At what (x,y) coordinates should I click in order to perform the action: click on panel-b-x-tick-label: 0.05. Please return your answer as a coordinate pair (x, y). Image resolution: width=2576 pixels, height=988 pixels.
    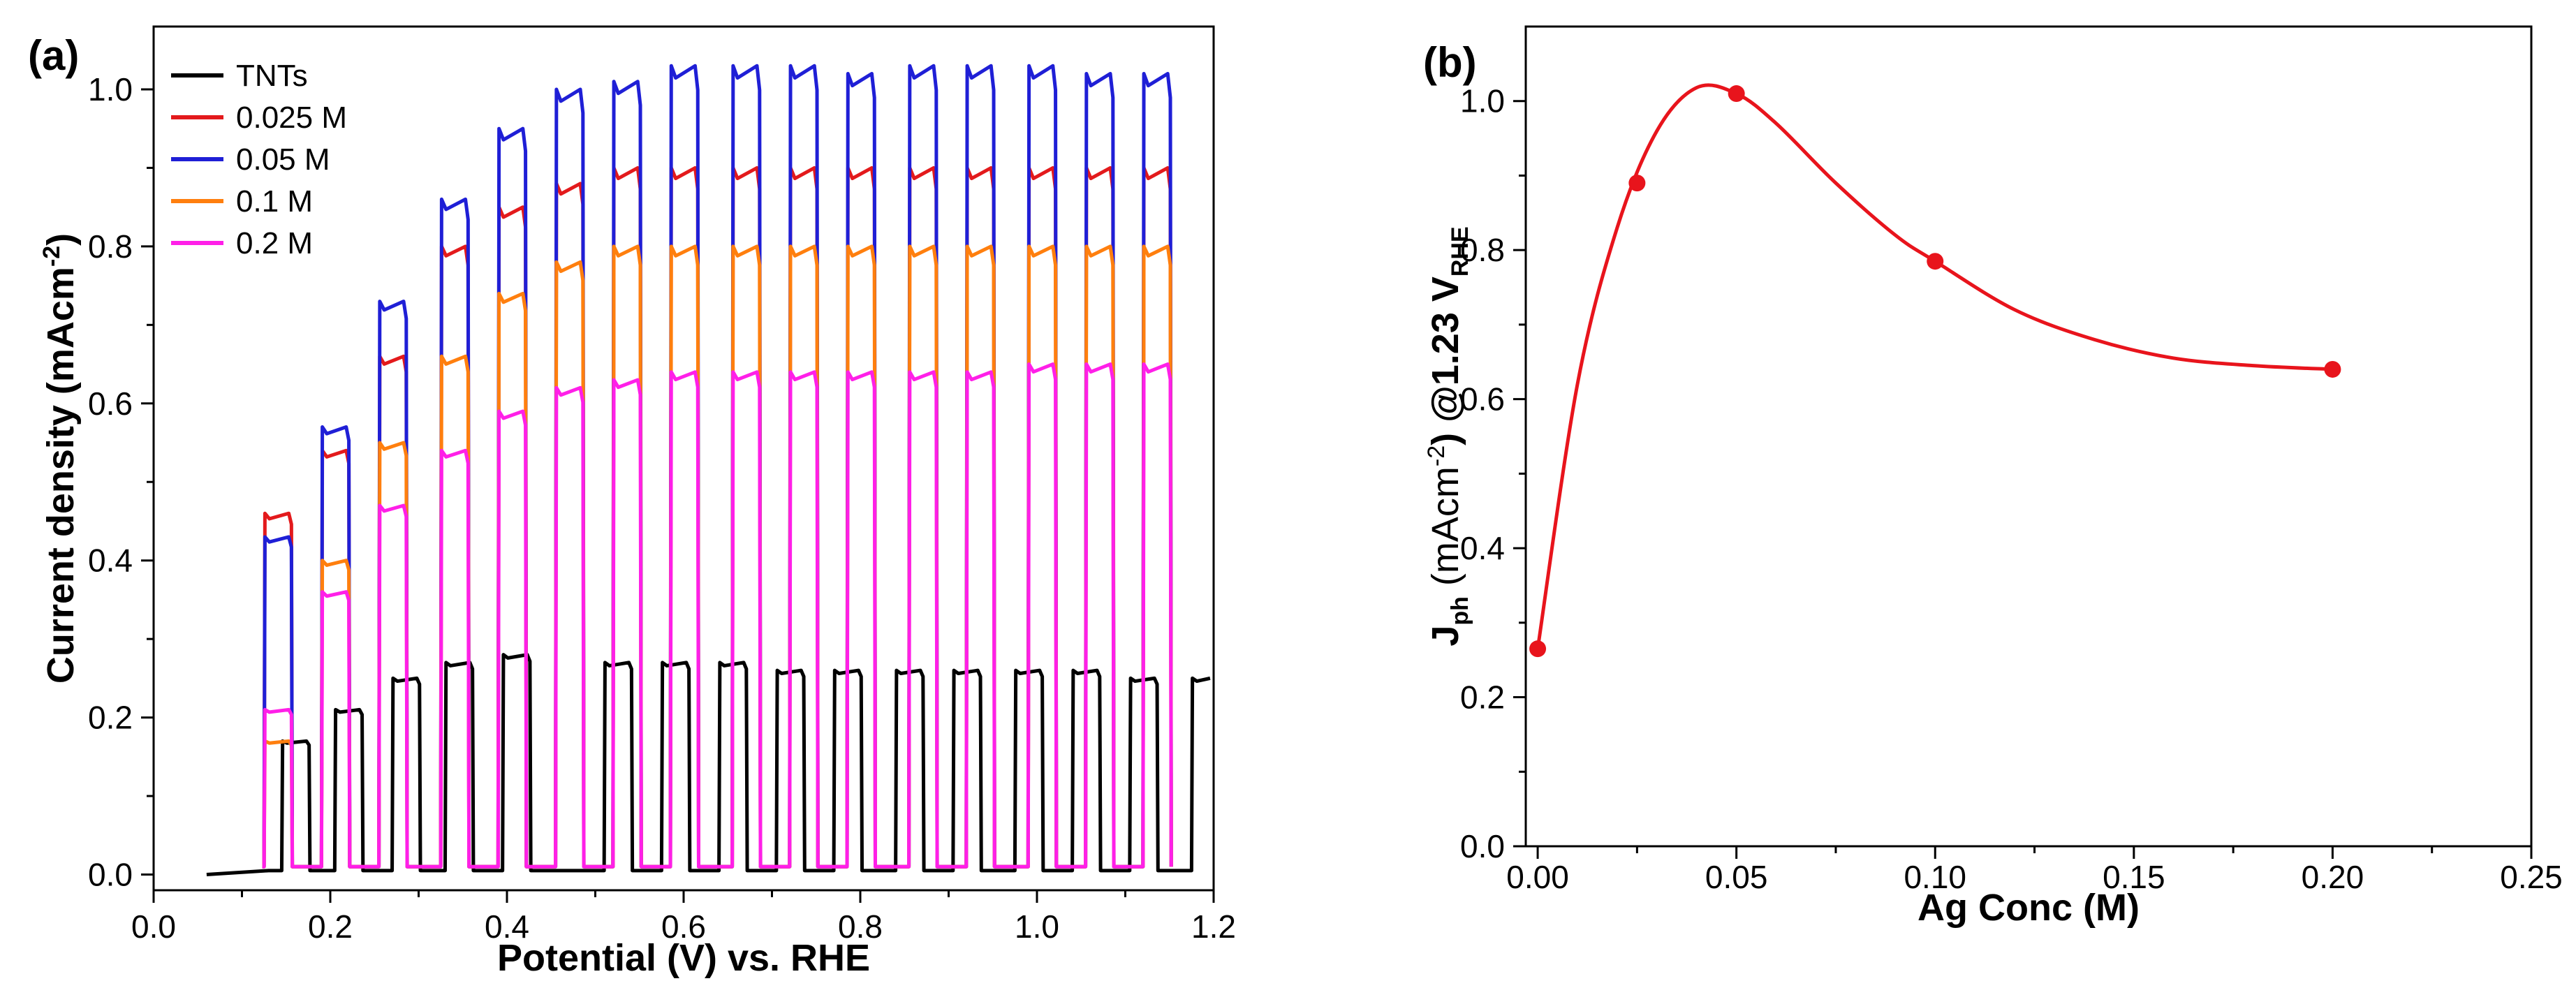
    Looking at the image, I should click on (1736, 877).